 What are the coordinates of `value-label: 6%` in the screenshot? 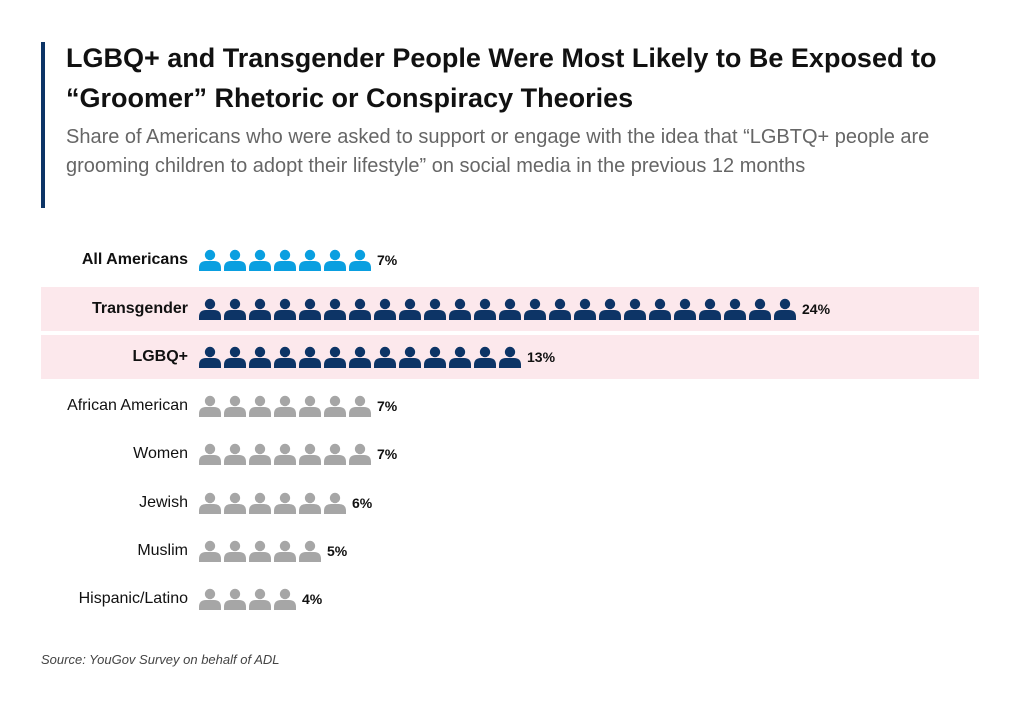 It's located at (362, 503).